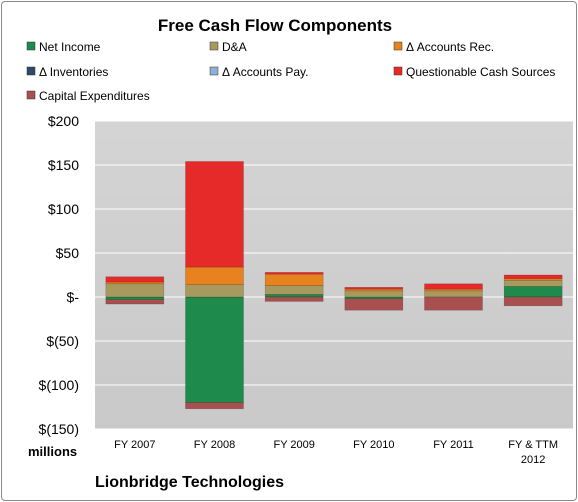 The height and width of the screenshot is (502, 578). What do you see at coordinates (62, 341) in the screenshot?
I see `y-tick-label: $(50)` at bounding box center [62, 341].